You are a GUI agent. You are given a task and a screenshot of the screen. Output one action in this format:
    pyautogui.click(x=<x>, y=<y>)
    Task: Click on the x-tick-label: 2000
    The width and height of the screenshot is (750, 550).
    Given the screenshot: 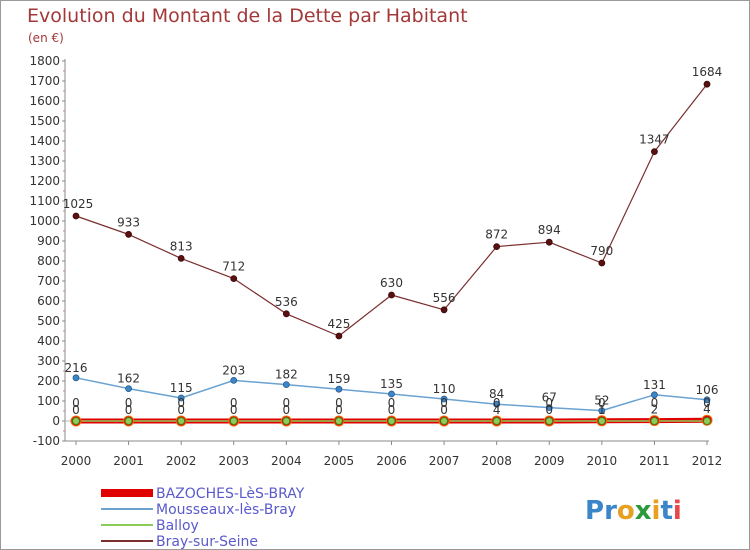 What is the action you would take?
    pyautogui.click(x=76, y=461)
    